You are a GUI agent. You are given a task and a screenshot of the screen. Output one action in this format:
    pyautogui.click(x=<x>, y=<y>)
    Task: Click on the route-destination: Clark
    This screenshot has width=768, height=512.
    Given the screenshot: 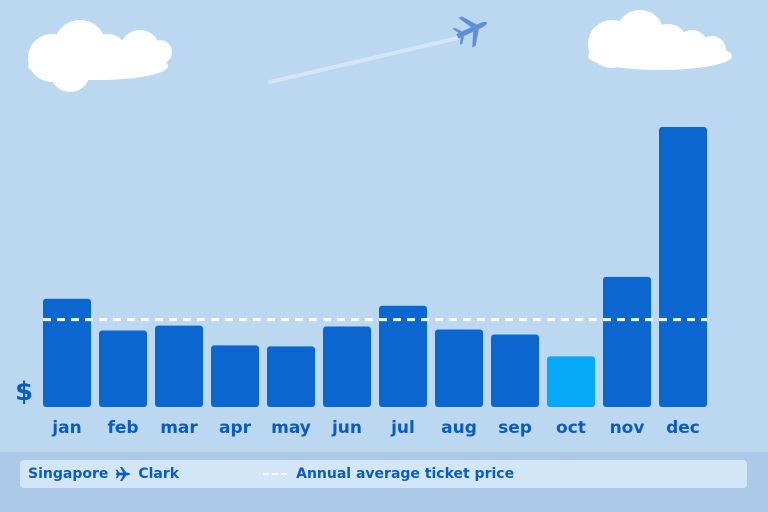 What is the action you would take?
    pyautogui.click(x=159, y=474)
    